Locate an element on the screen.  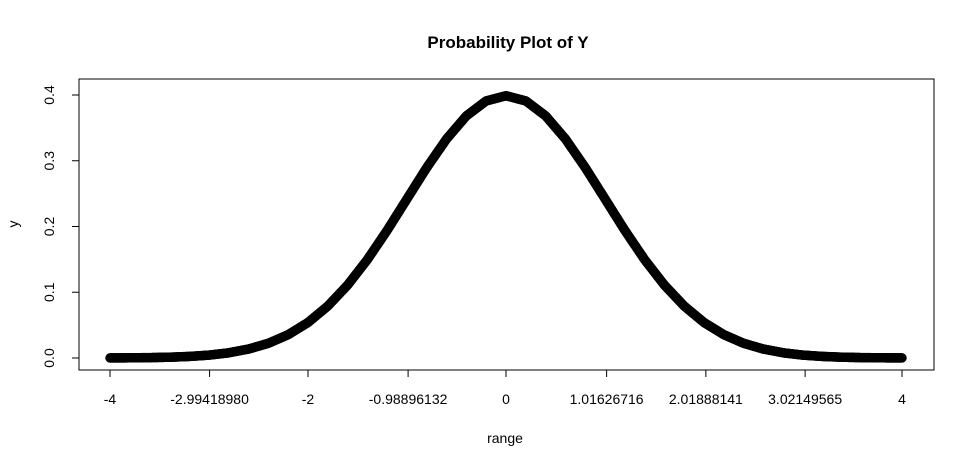
x-tick-label: 1.01626716 is located at coordinates (607, 399).